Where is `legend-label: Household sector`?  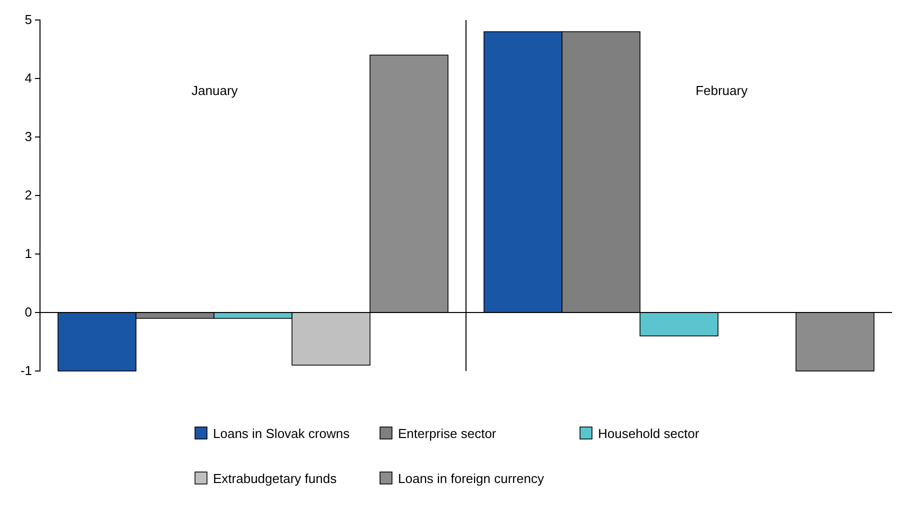
legend-label: Household sector is located at coordinates (649, 433).